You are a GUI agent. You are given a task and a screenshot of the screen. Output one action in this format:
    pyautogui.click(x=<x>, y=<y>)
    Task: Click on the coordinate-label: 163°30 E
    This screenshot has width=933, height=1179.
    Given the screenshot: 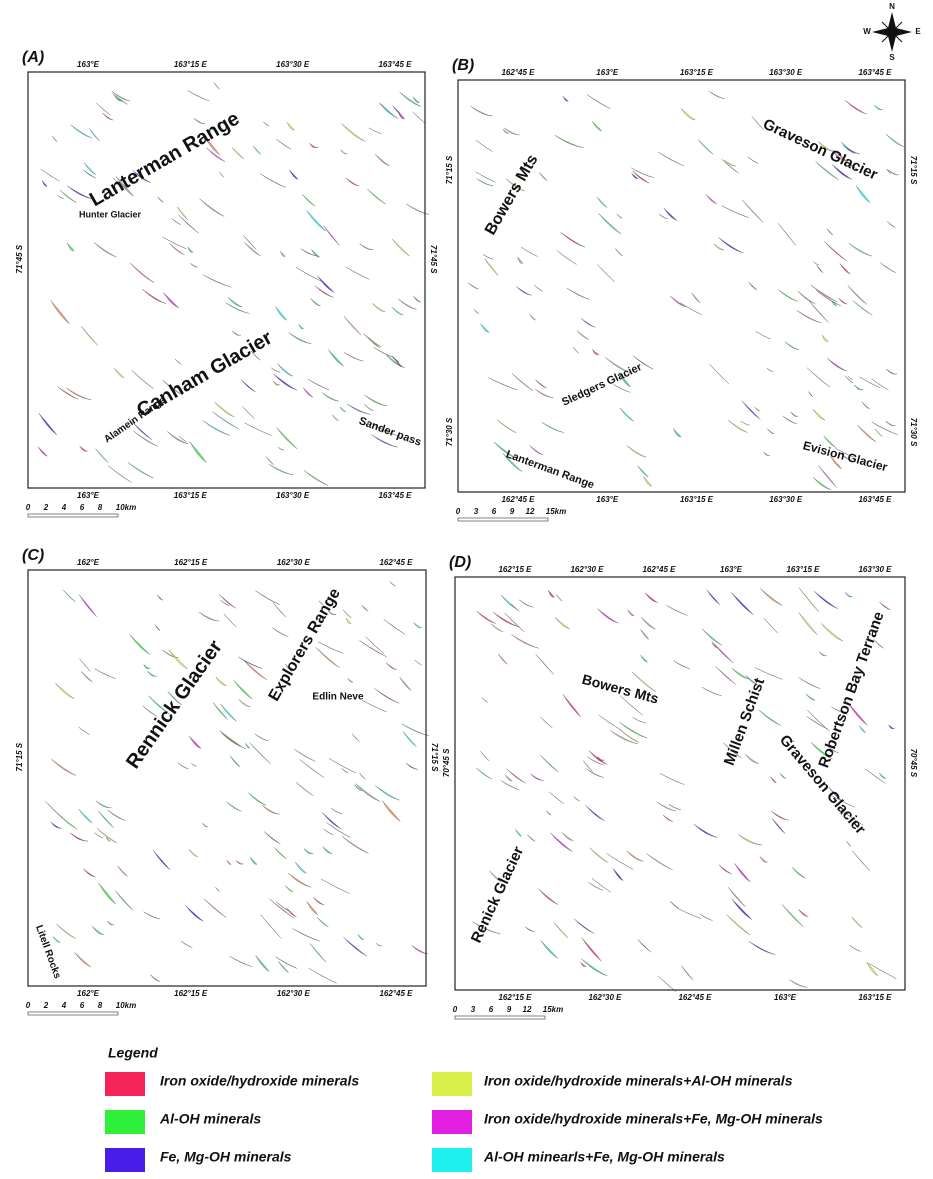 What is the action you would take?
    pyautogui.click(x=293, y=495)
    